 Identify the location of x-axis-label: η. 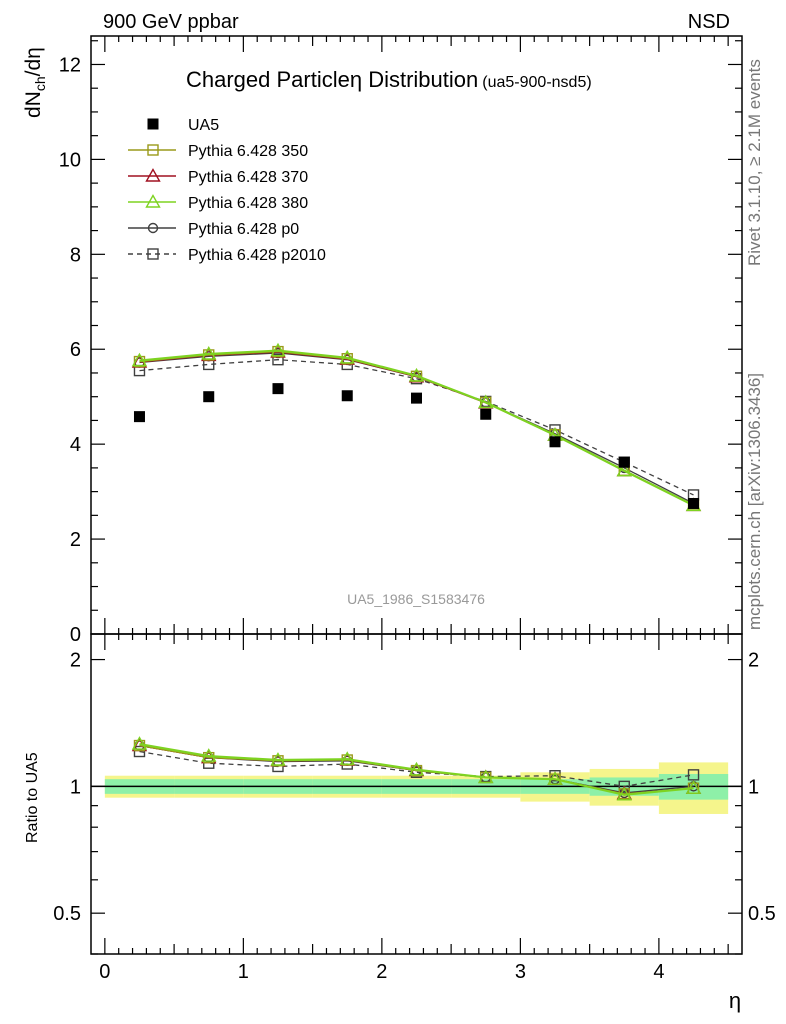
(735, 1000).